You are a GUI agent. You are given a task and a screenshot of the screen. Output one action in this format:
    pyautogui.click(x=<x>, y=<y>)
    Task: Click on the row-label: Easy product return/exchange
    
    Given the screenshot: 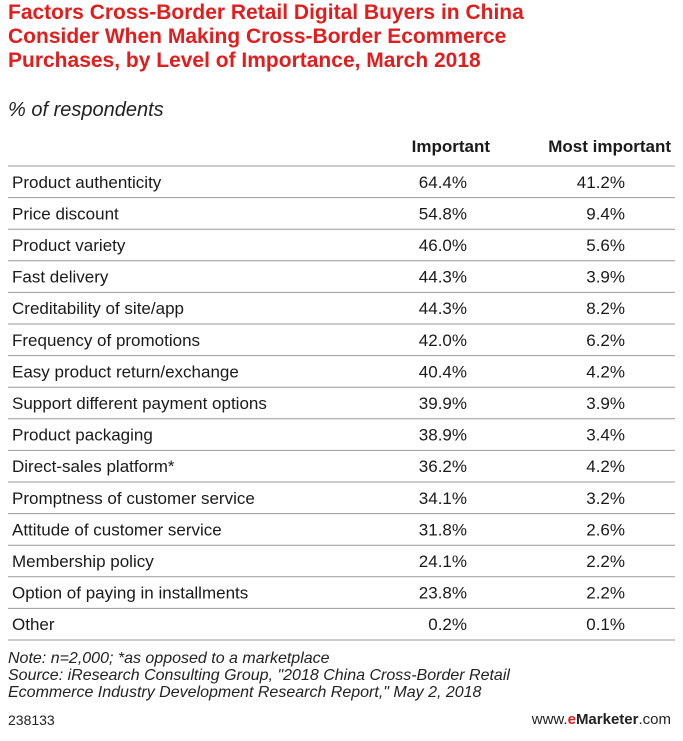 What is the action you would take?
    pyautogui.click(x=125, y=371)
    